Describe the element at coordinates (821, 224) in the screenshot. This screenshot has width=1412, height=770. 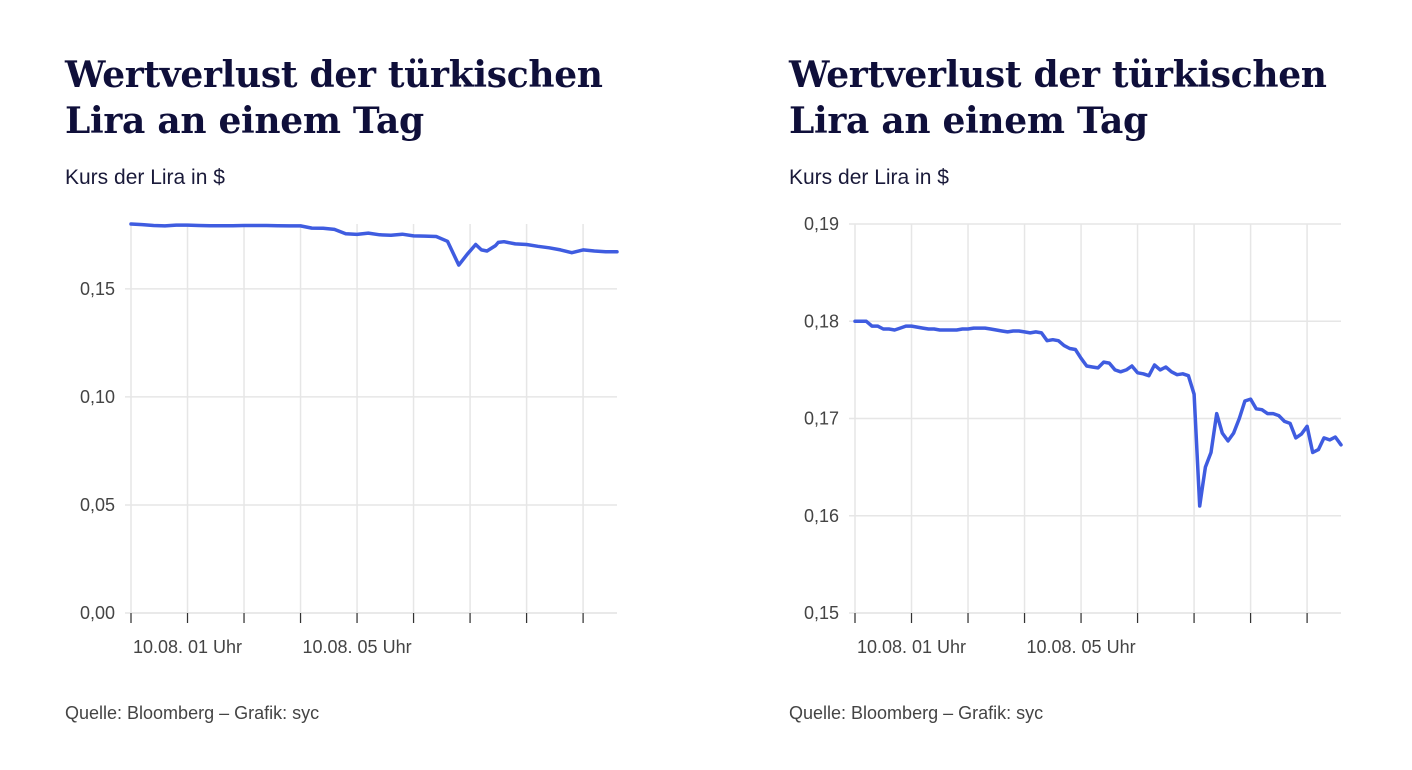
I see `y-tick-label: 0,19` at that location.